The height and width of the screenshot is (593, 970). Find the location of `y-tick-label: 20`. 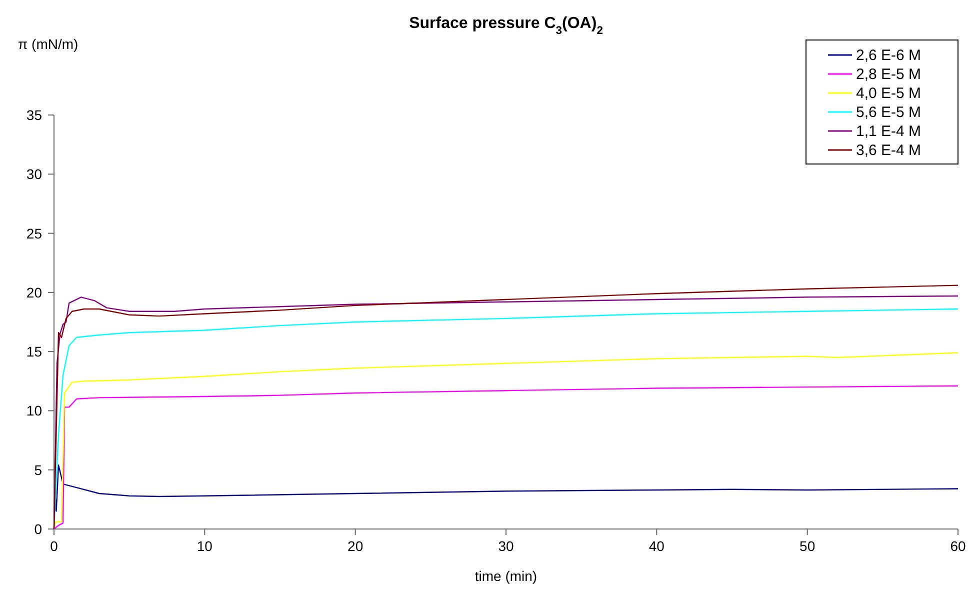

y-tick-label: 20 is located at coordinates (34, 292).